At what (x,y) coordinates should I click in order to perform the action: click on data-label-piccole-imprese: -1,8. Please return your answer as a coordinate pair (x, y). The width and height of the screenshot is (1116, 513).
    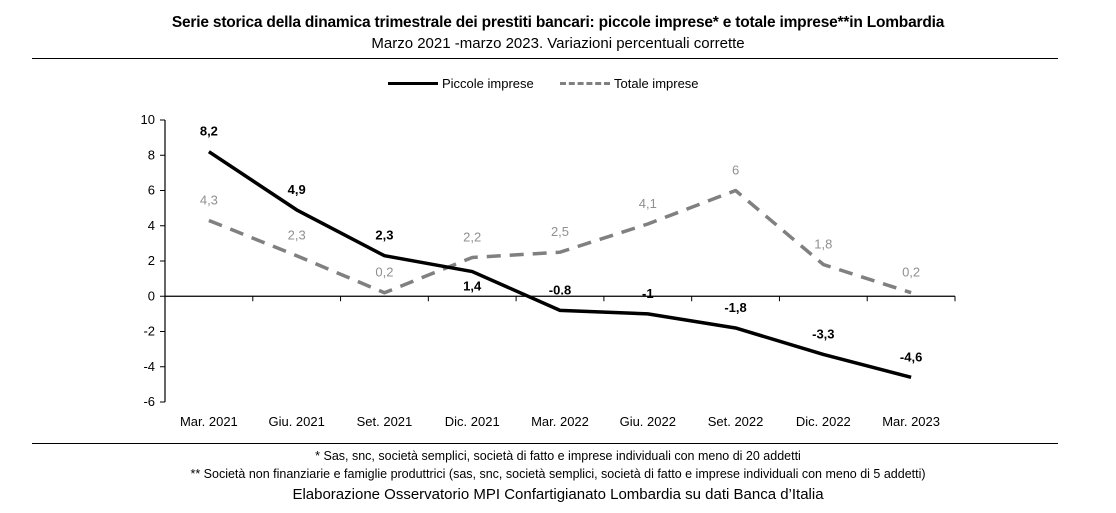
    Looking at the image, I should click on (735, 307).